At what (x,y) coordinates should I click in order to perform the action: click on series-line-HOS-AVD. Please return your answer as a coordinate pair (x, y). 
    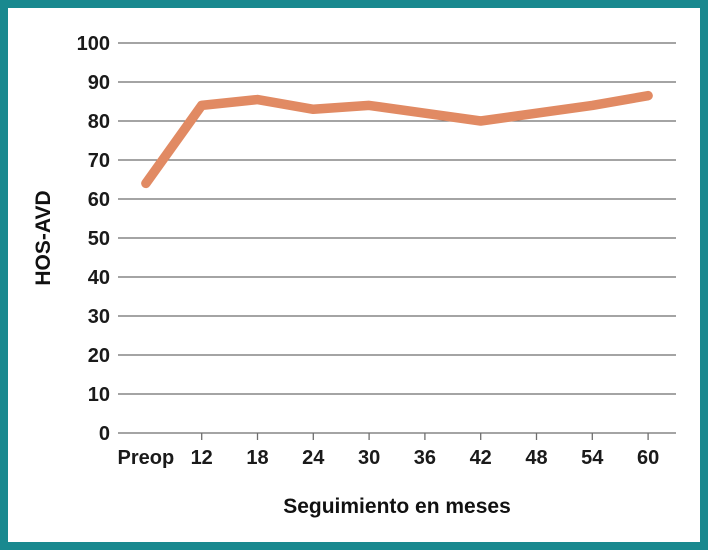
    Looking at the image, I should click on (397, 139).